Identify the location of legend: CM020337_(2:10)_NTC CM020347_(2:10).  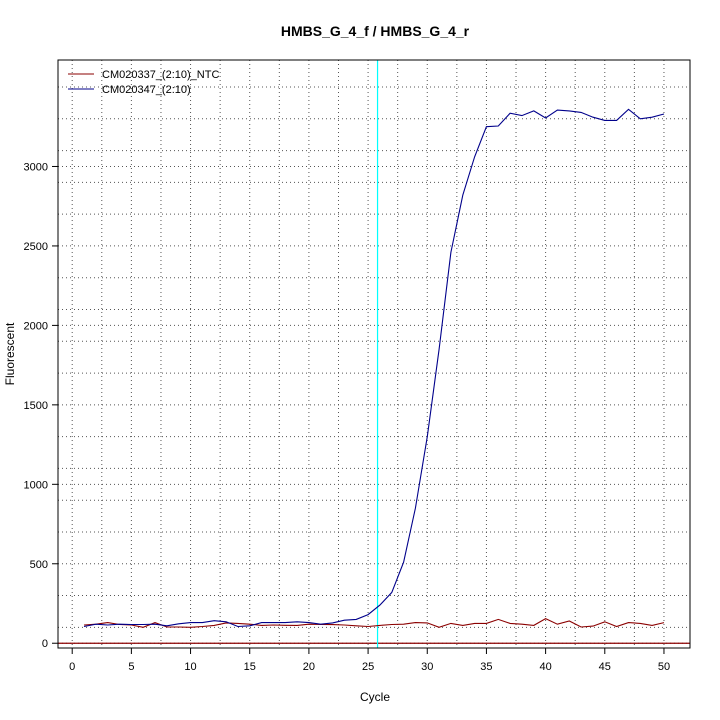
(143, 82).